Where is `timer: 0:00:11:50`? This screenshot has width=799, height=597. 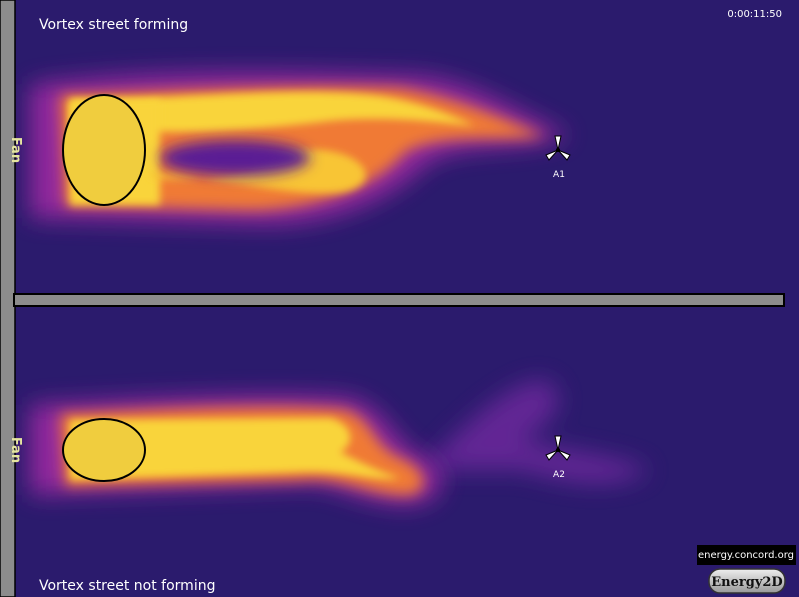 timer: 0:00:11:50 is located at coordinates (754, 14).